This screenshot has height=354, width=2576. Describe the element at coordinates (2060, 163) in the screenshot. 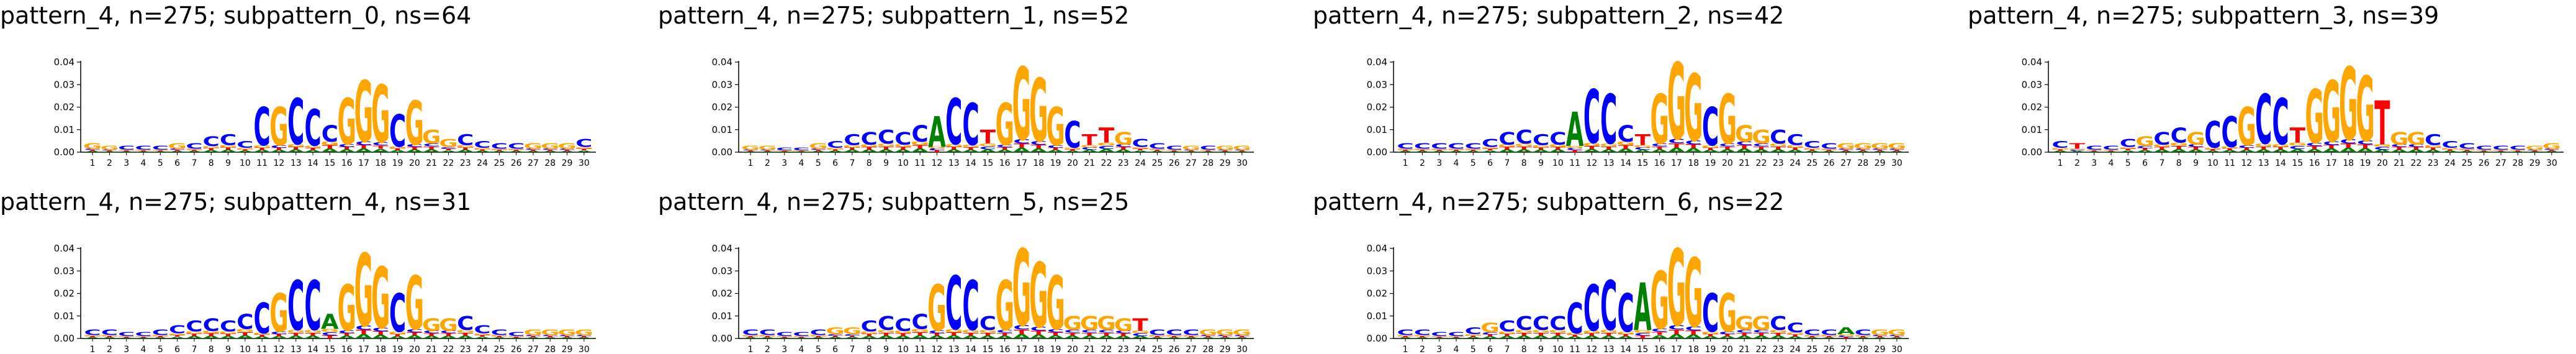

I see `x-tick-label: 1` at that location.